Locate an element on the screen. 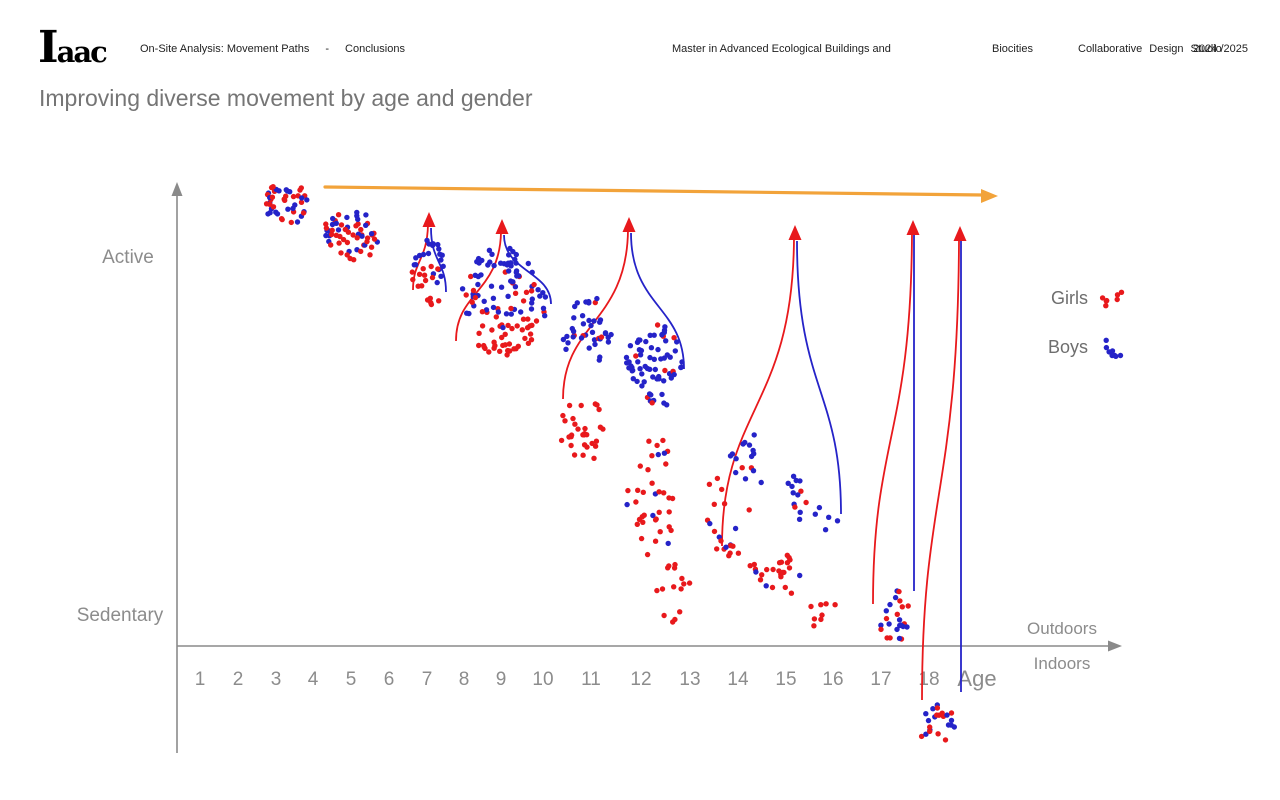  cluster-ages-14-16-girls-scatter is located at coordinates (728, 504).